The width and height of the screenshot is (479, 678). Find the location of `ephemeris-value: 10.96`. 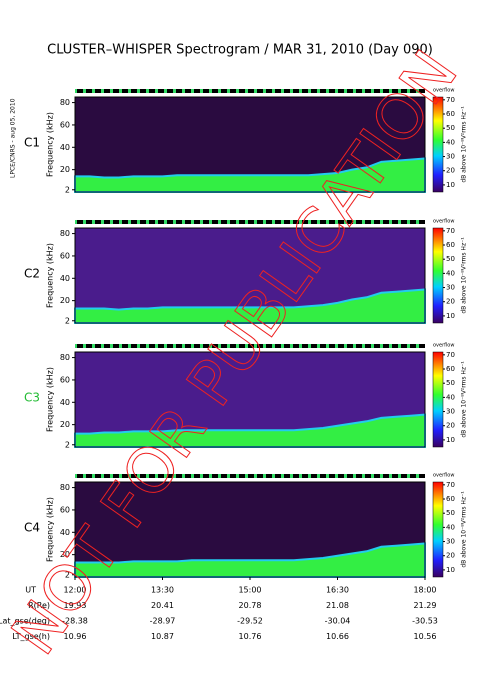

ephemeris-value: 10.96 is located at coordinates (75, 636).